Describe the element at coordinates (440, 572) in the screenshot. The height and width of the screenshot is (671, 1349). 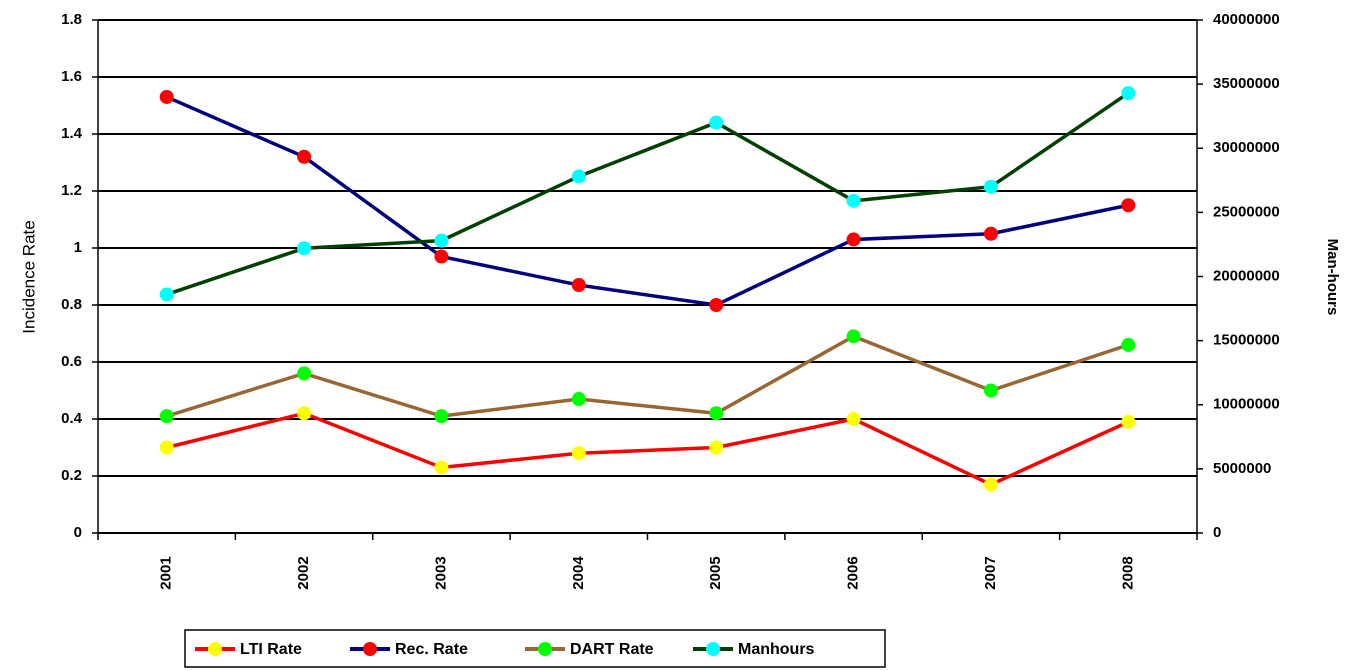
I see `x-tick-label: 2003` at that location.